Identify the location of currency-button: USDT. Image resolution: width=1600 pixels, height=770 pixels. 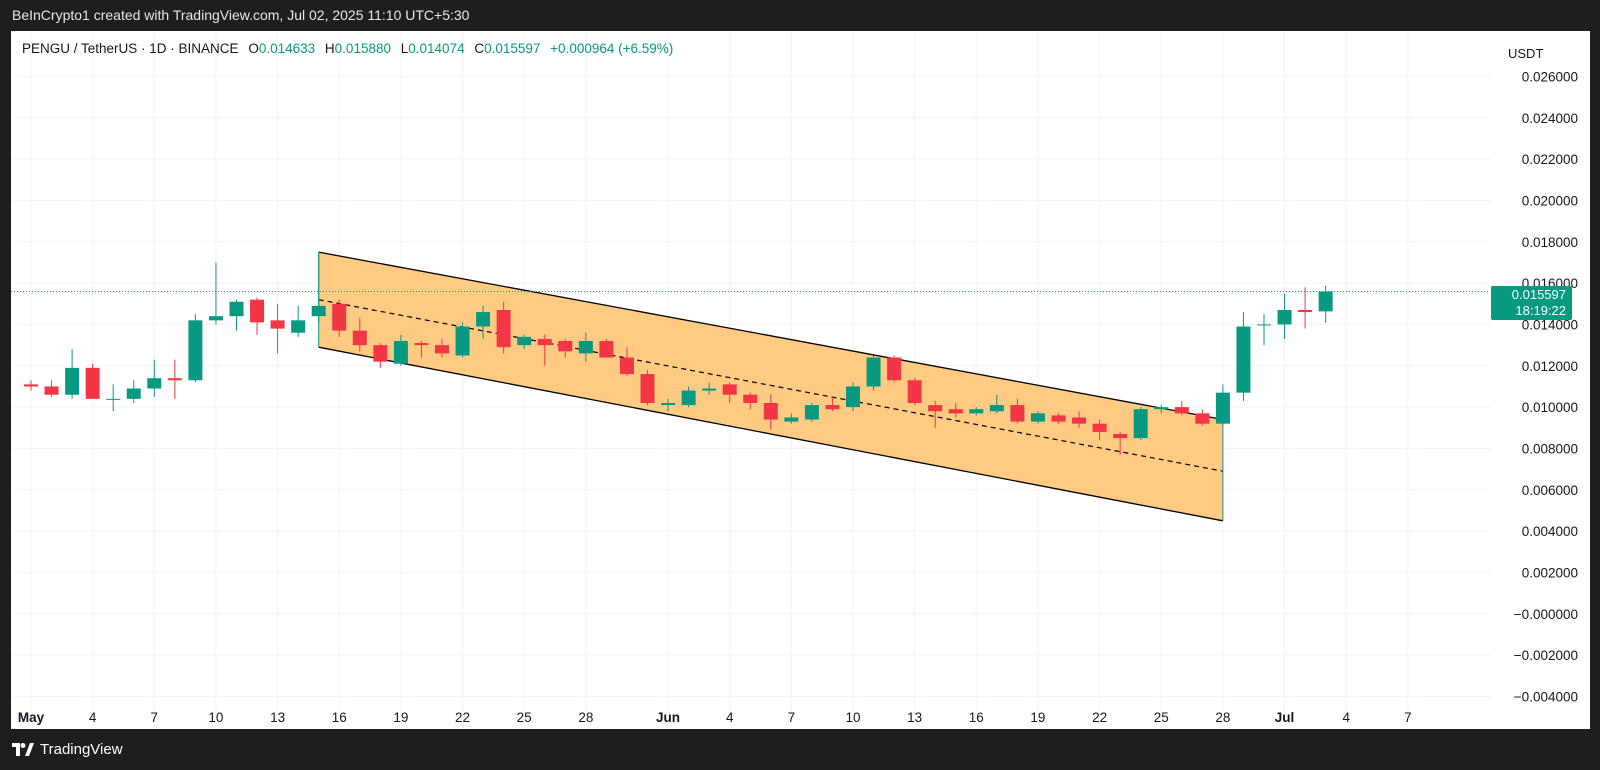
(1540, 54).